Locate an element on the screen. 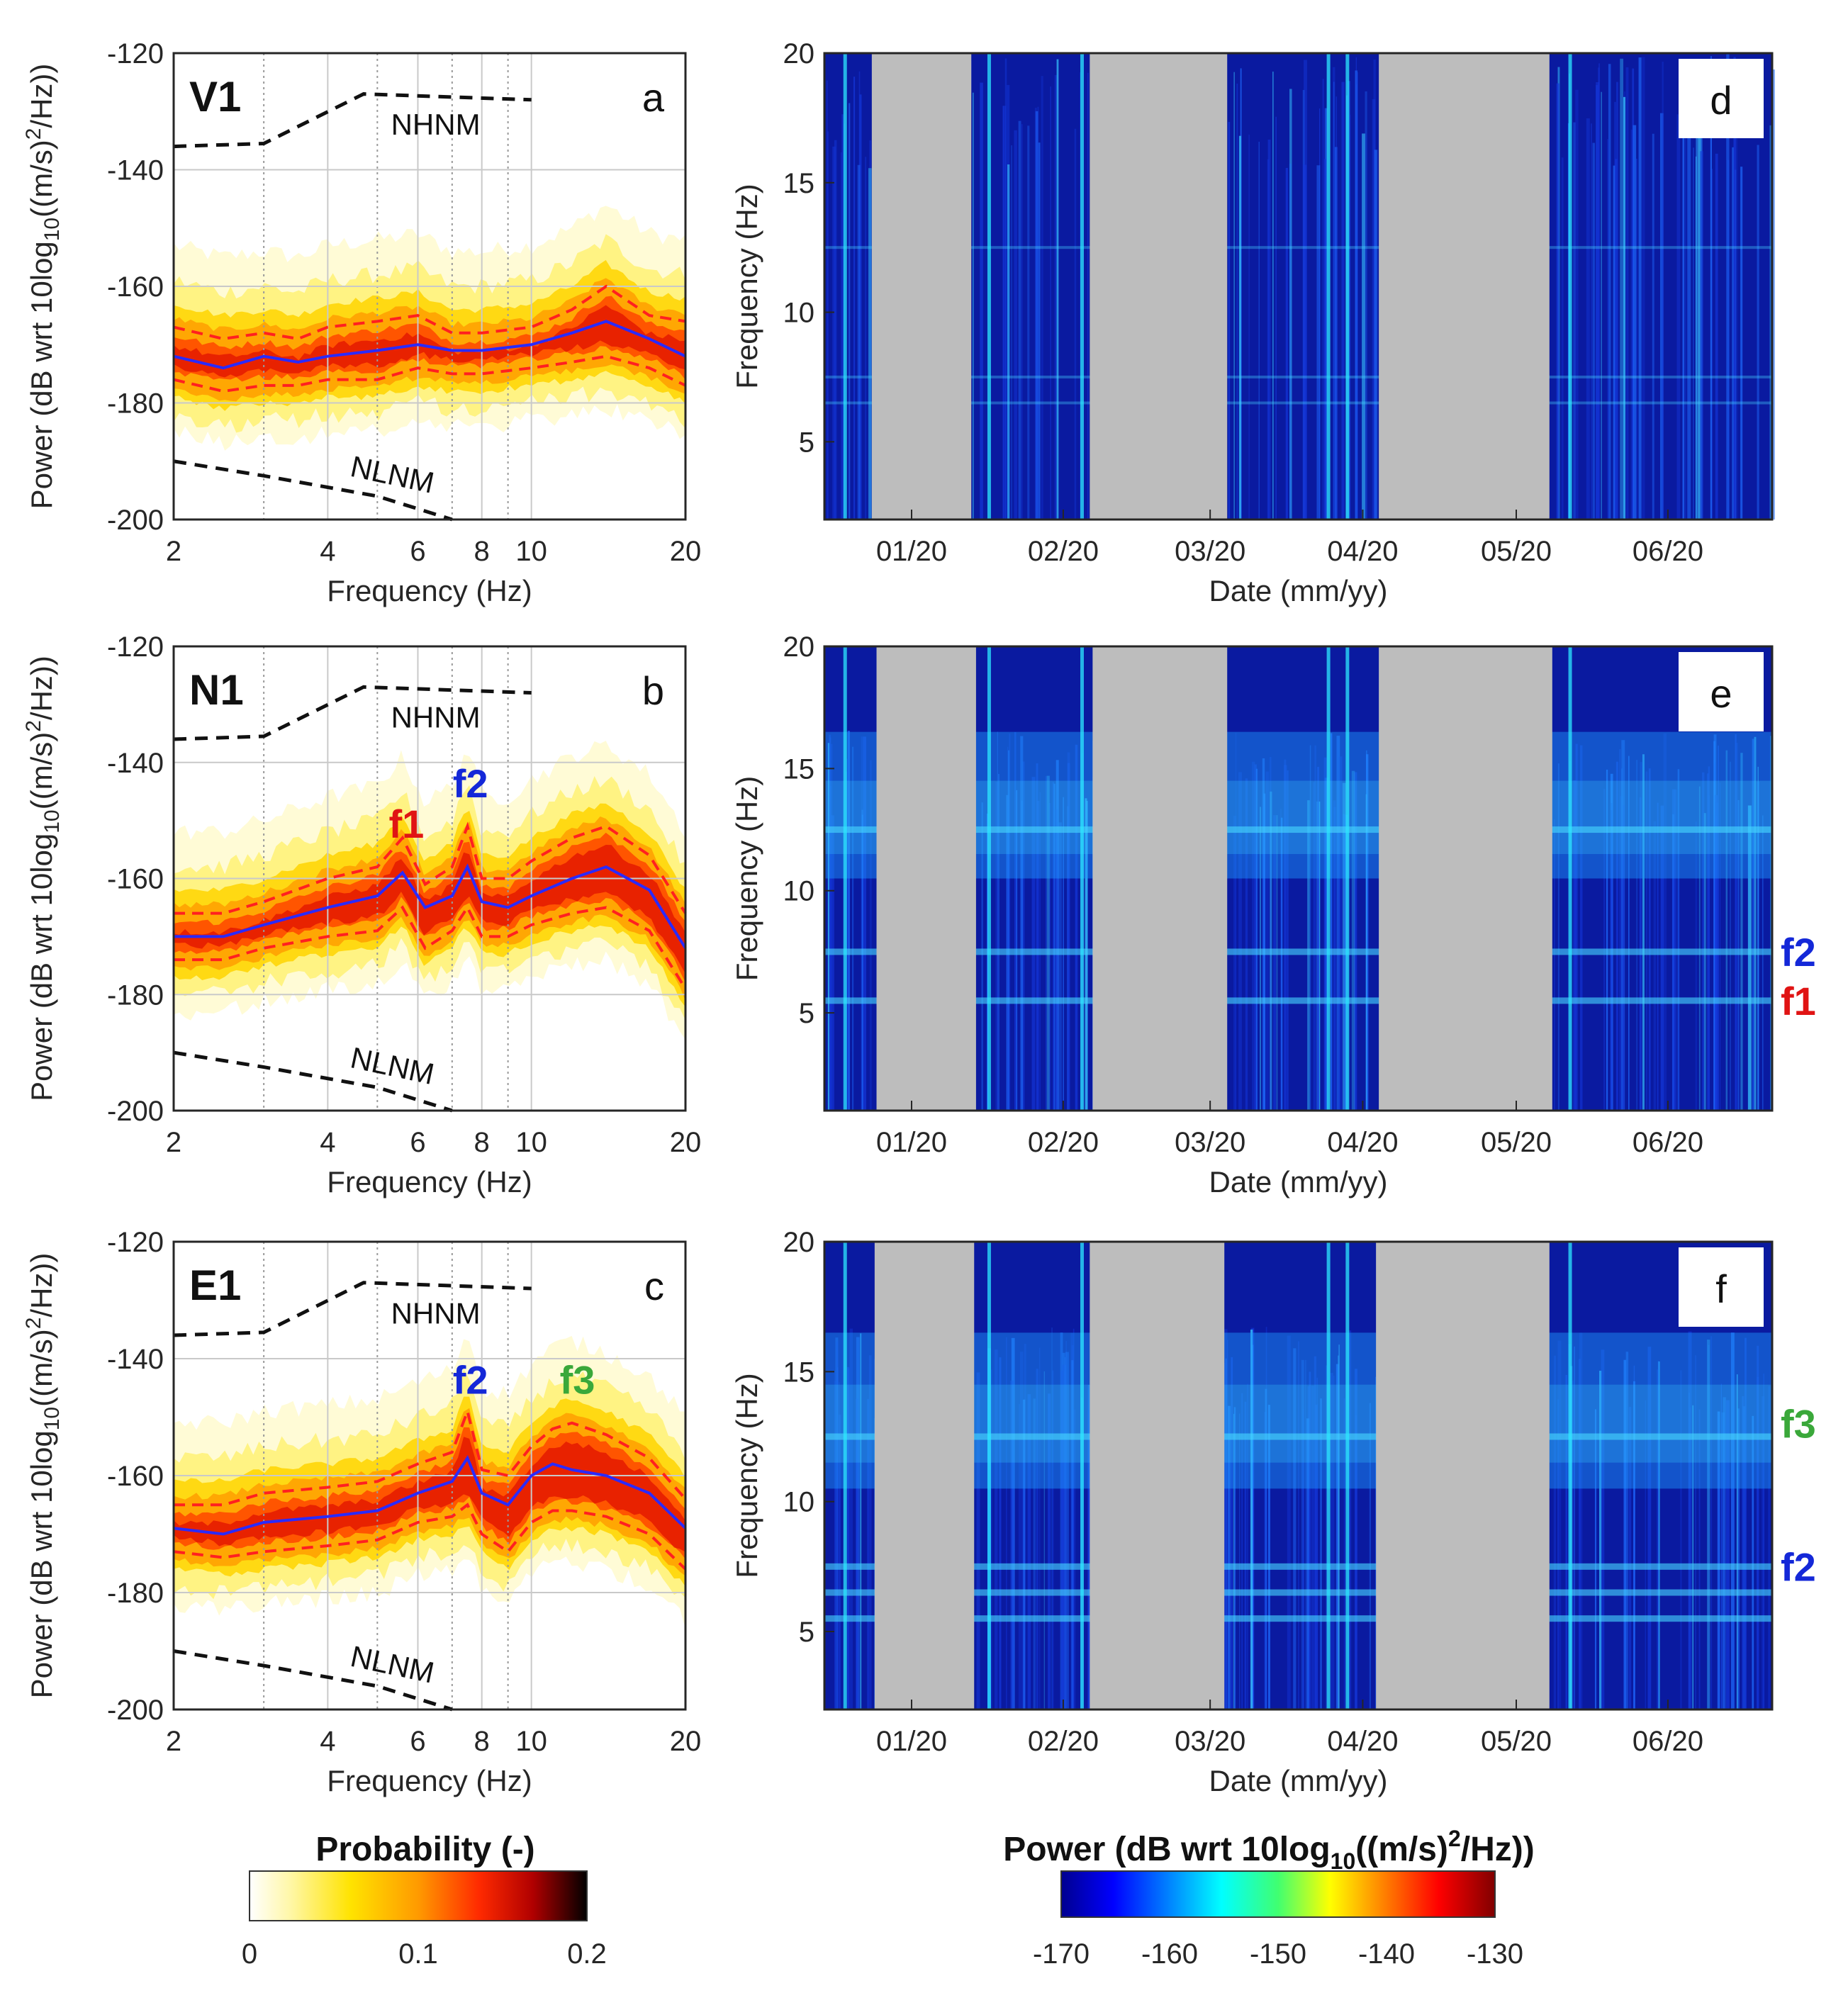  nlnm-line is located at coordinates (313, 491).